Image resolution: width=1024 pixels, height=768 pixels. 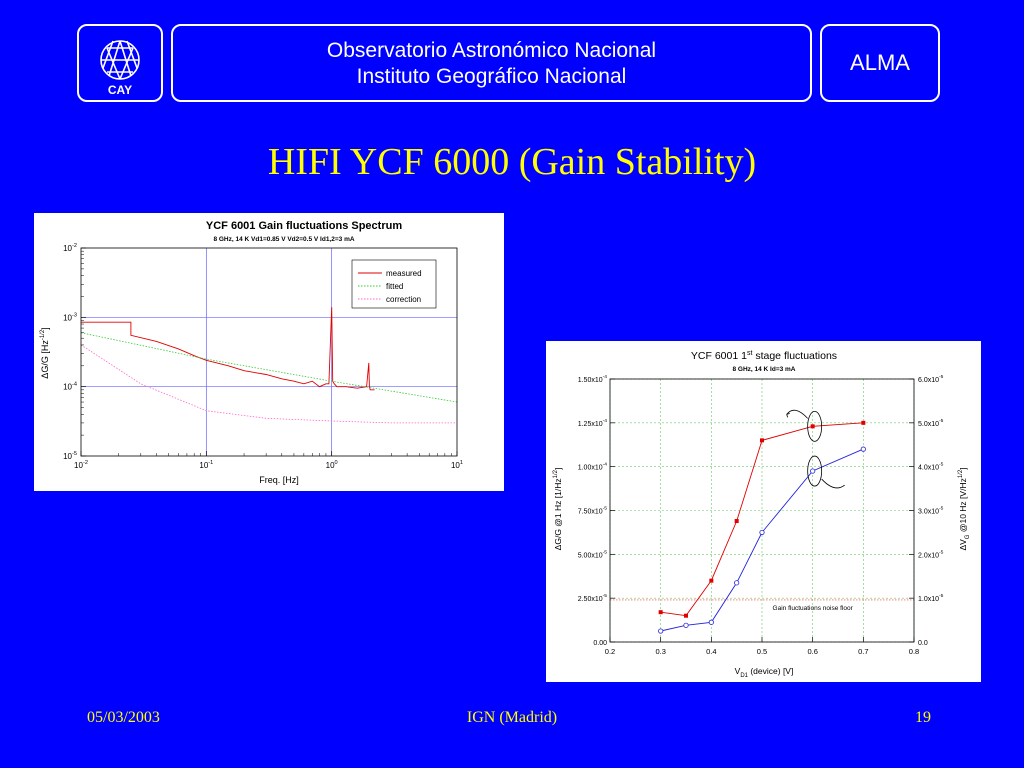 I want to click on chart2-xtick-label-3: 0.5, so click(x=762, y=651).